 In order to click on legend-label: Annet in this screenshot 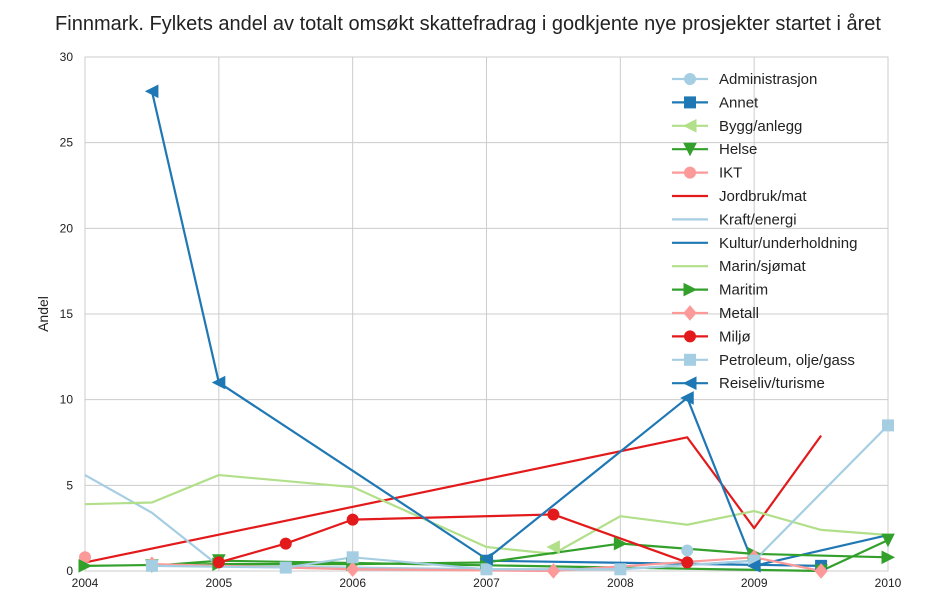, I will do `click(739, 102)`.